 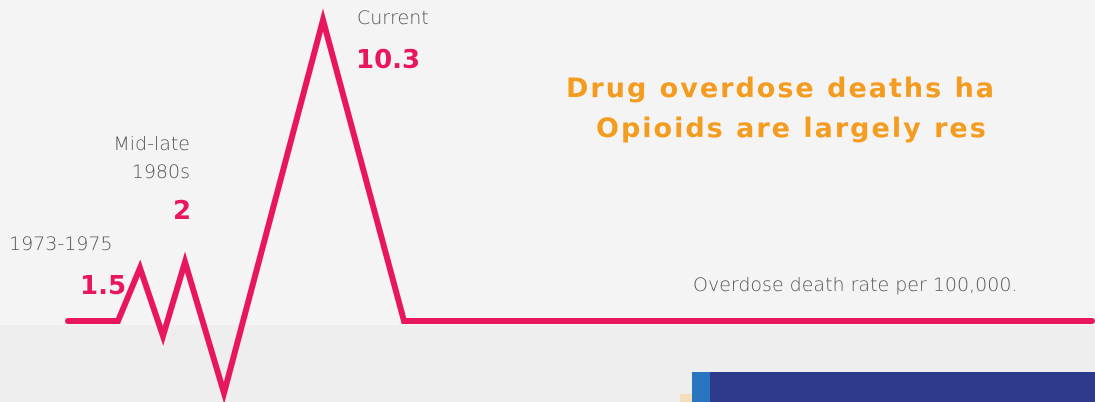 What do you see at coordinates (103, 286) in the screenshot?
I see `point-value-1973-1975: 1.5` at bounding box center [103, 286].